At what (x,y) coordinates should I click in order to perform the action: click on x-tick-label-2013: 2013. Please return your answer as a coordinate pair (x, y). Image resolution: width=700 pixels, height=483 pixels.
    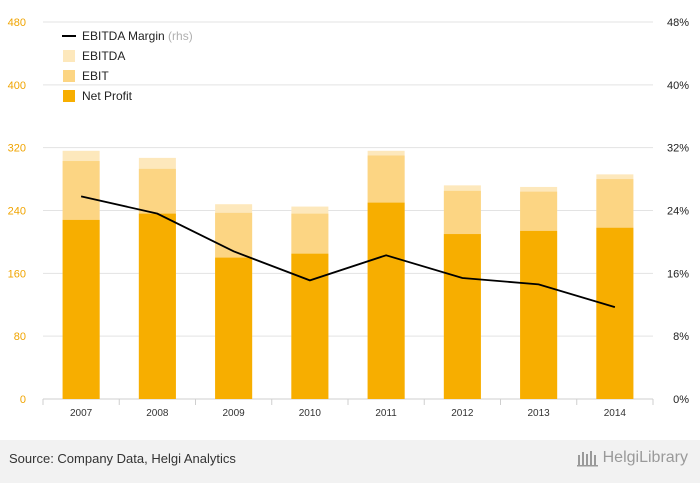
    Looking at the image, I should click on (539, 413).